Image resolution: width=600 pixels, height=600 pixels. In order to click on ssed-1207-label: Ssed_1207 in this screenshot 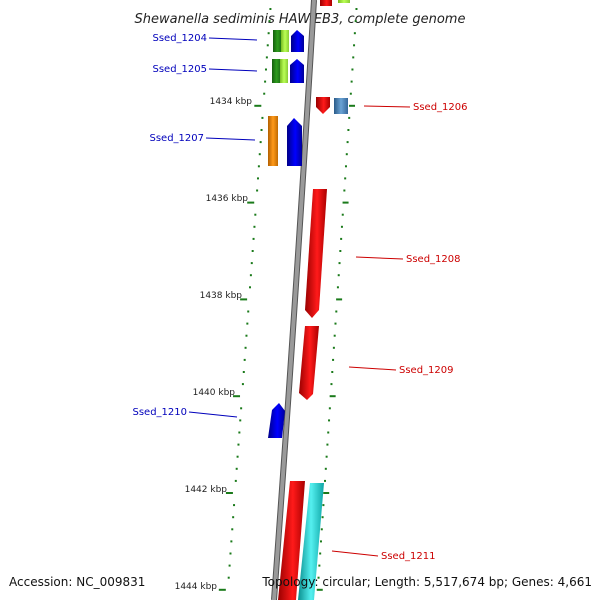, I will do `click(176, 138)`.